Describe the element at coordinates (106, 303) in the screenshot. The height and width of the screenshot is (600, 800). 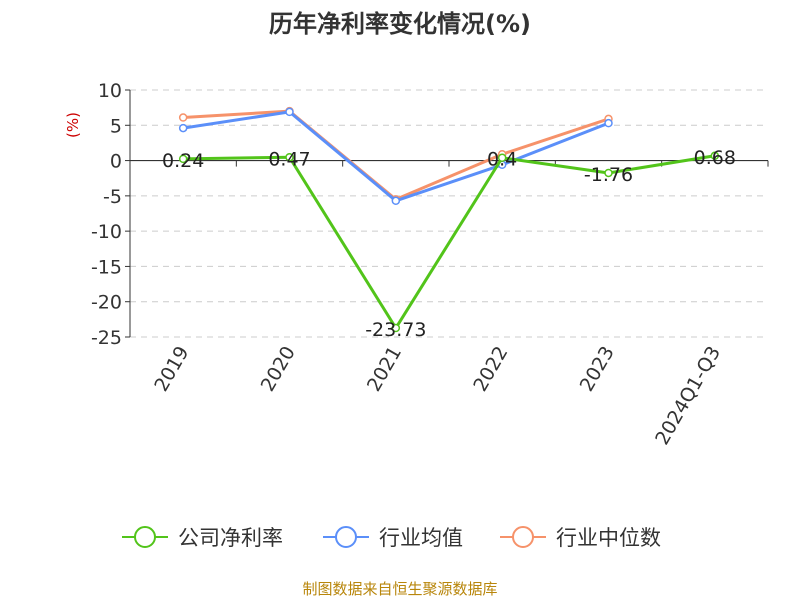
I see `y-tick-label: -20` at that location.